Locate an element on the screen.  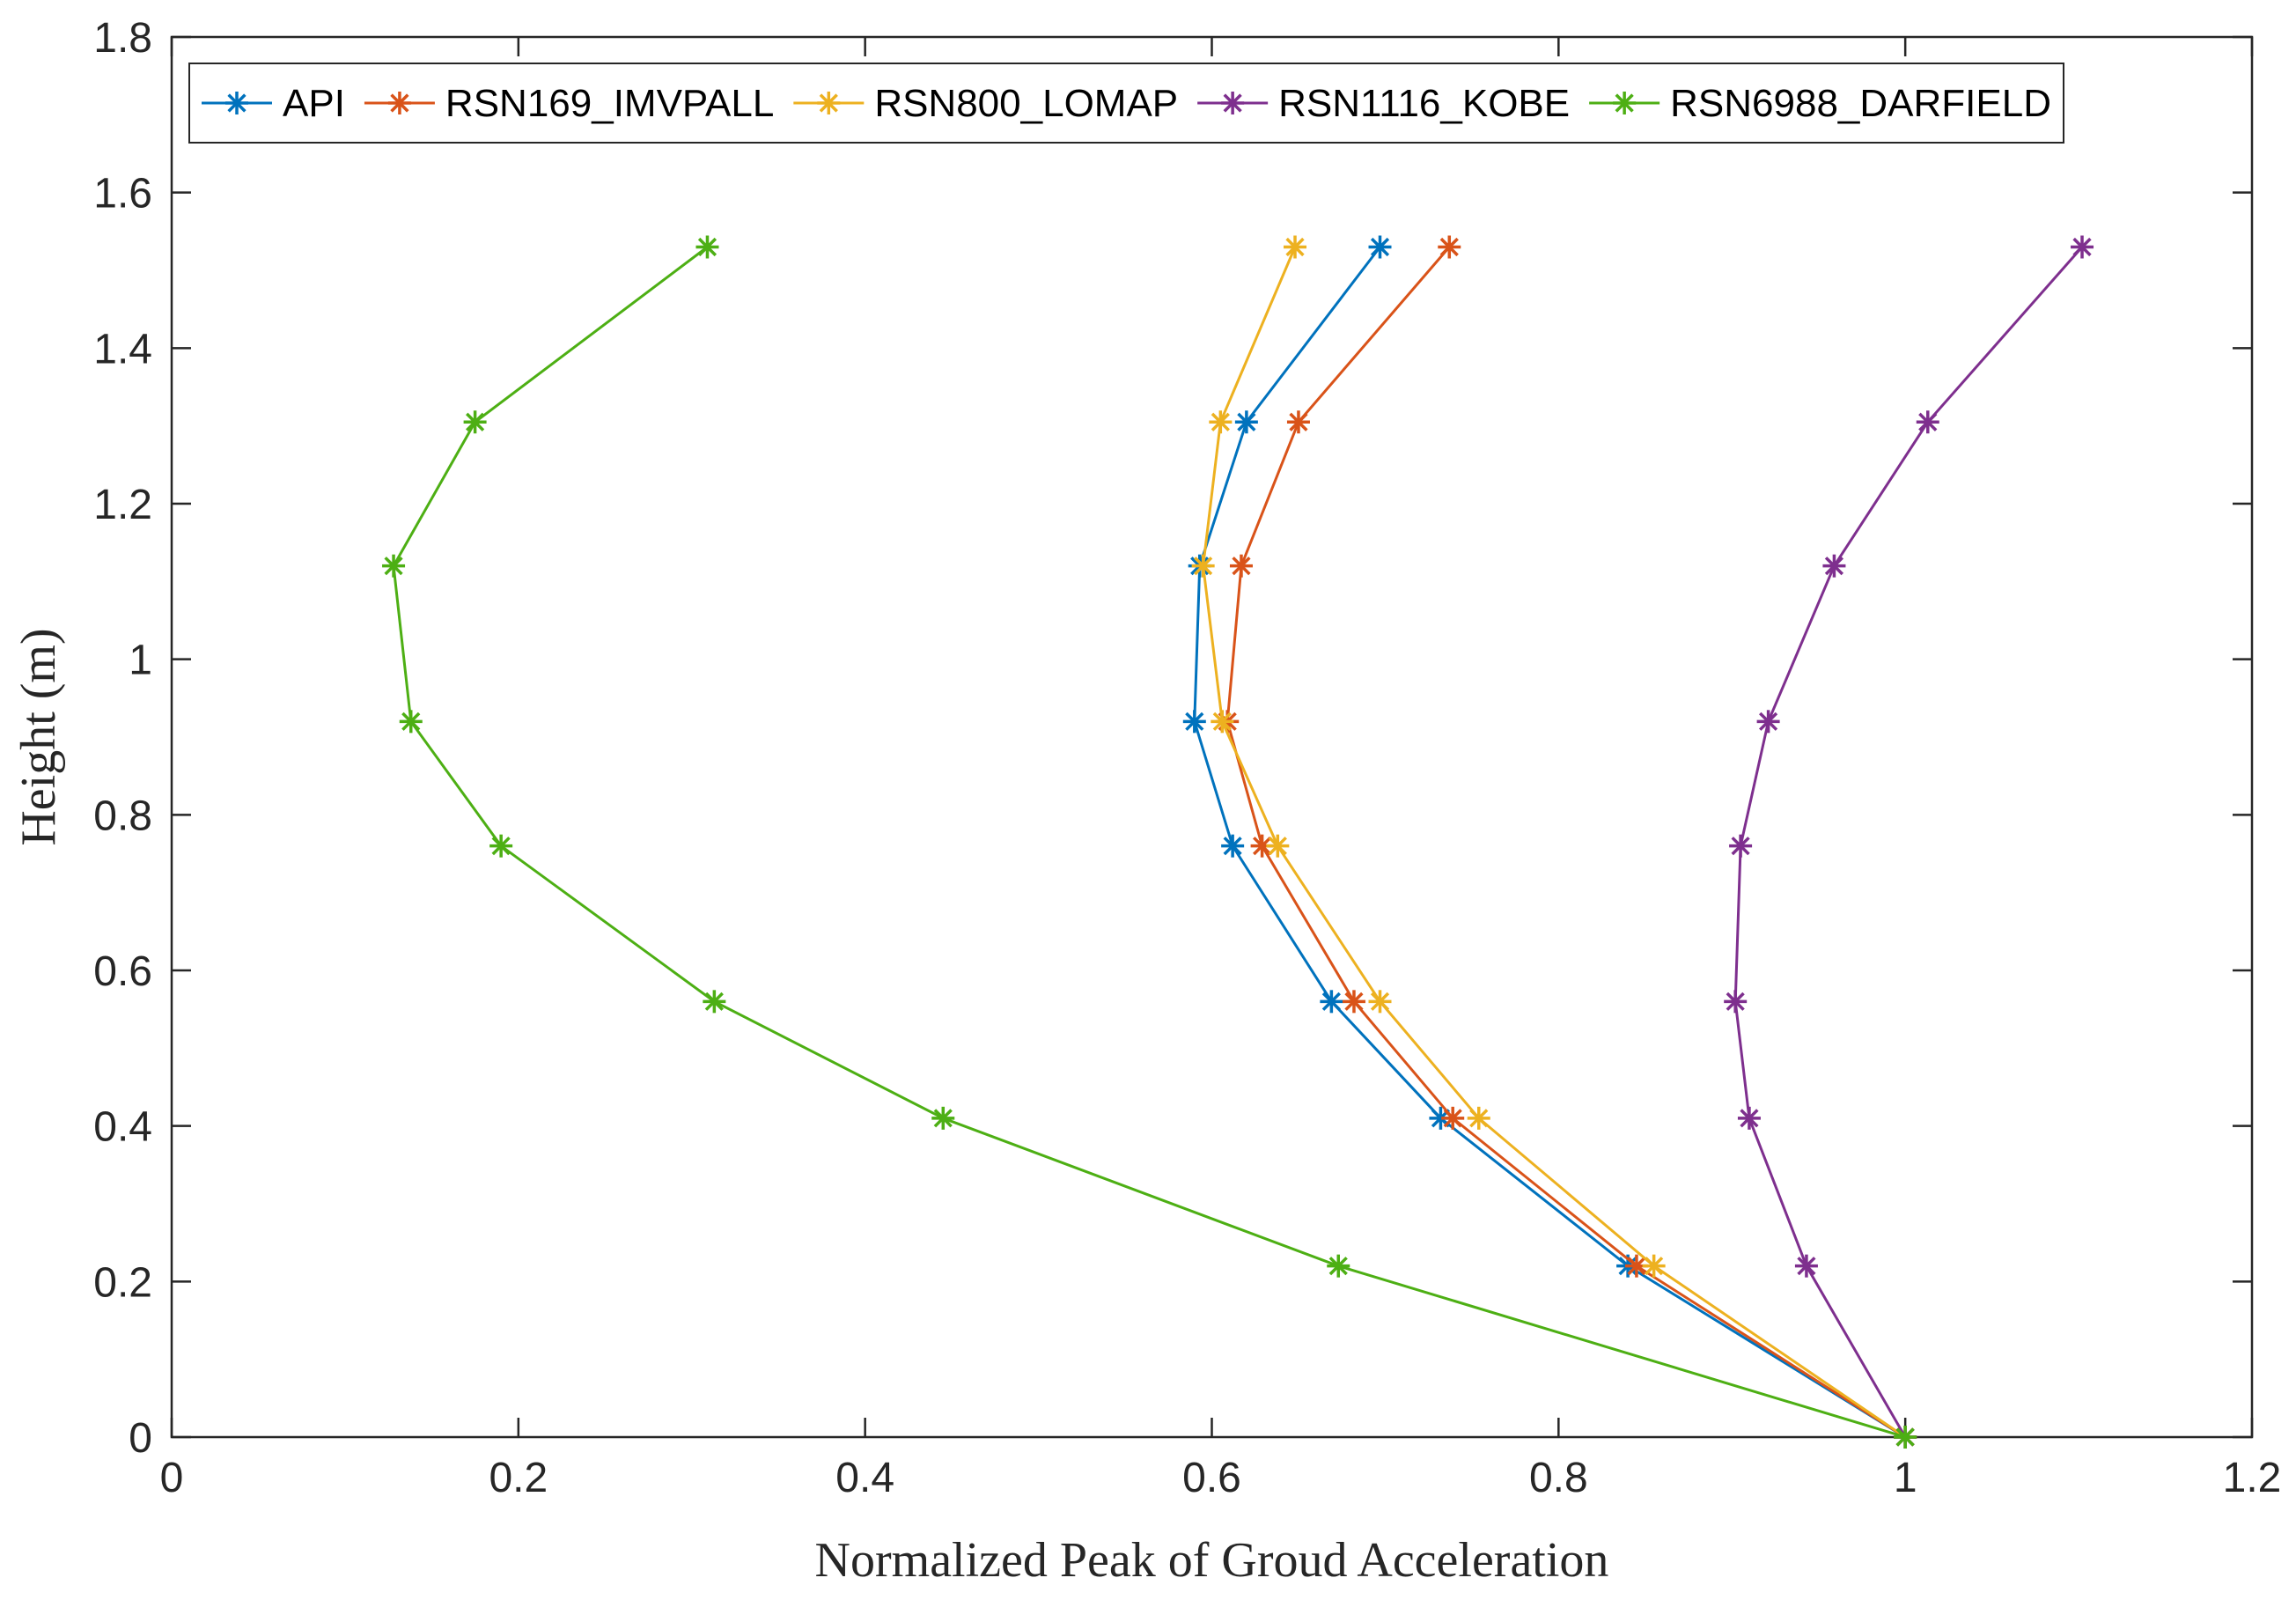
y-tick-label: 0.6 is located at coordinates (123, 972).